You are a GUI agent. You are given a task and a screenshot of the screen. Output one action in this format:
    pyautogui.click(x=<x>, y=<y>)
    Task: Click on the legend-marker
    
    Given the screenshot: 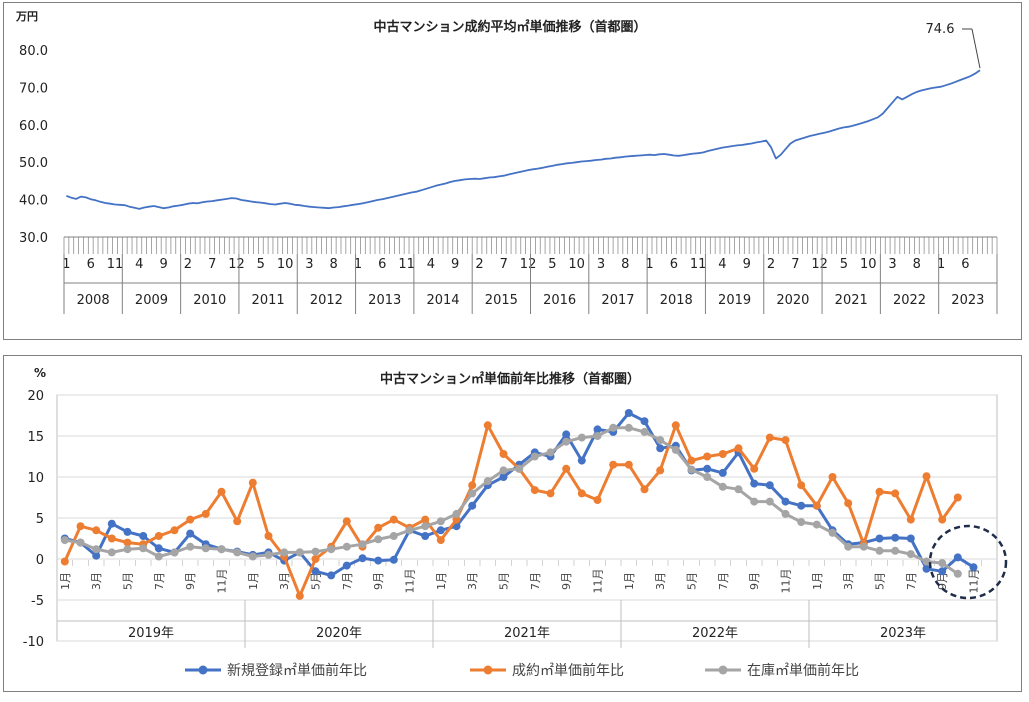 What is the action you would take?
    pyautogui.click(x=203, y=670)
    